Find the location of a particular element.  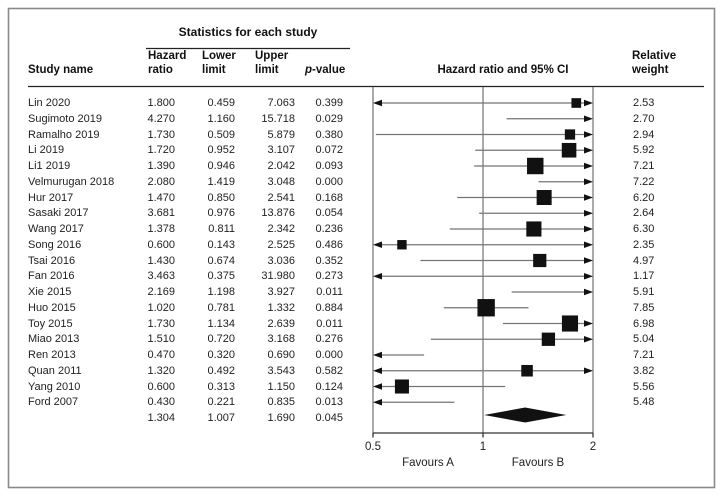

p-value: 0.168 is located at coordinates (329, 197).